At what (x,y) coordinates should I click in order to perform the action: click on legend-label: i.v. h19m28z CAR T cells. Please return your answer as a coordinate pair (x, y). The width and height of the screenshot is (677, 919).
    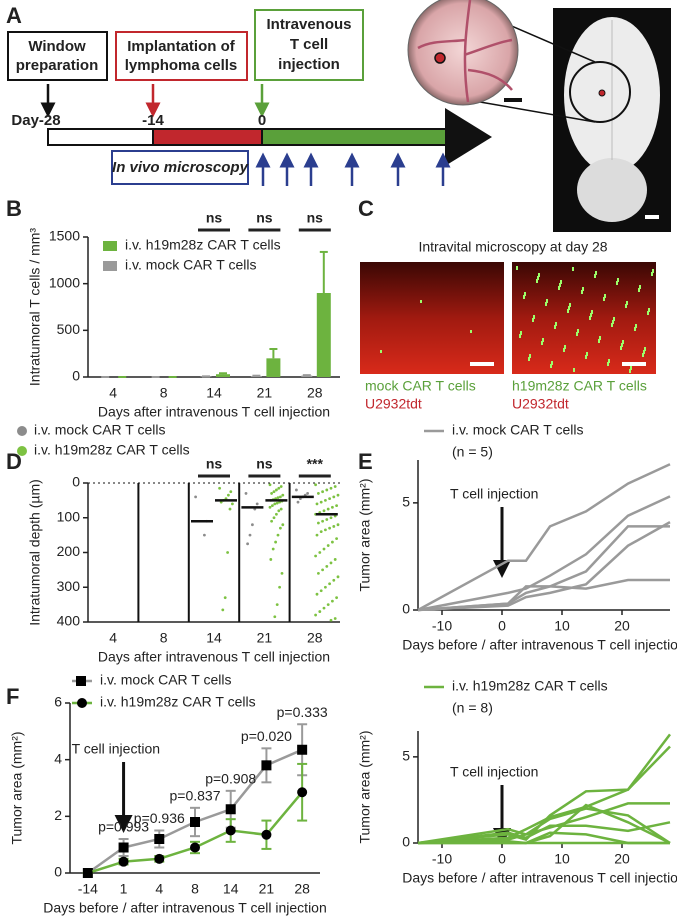
    Looking at the image, I should click on (530, 686).